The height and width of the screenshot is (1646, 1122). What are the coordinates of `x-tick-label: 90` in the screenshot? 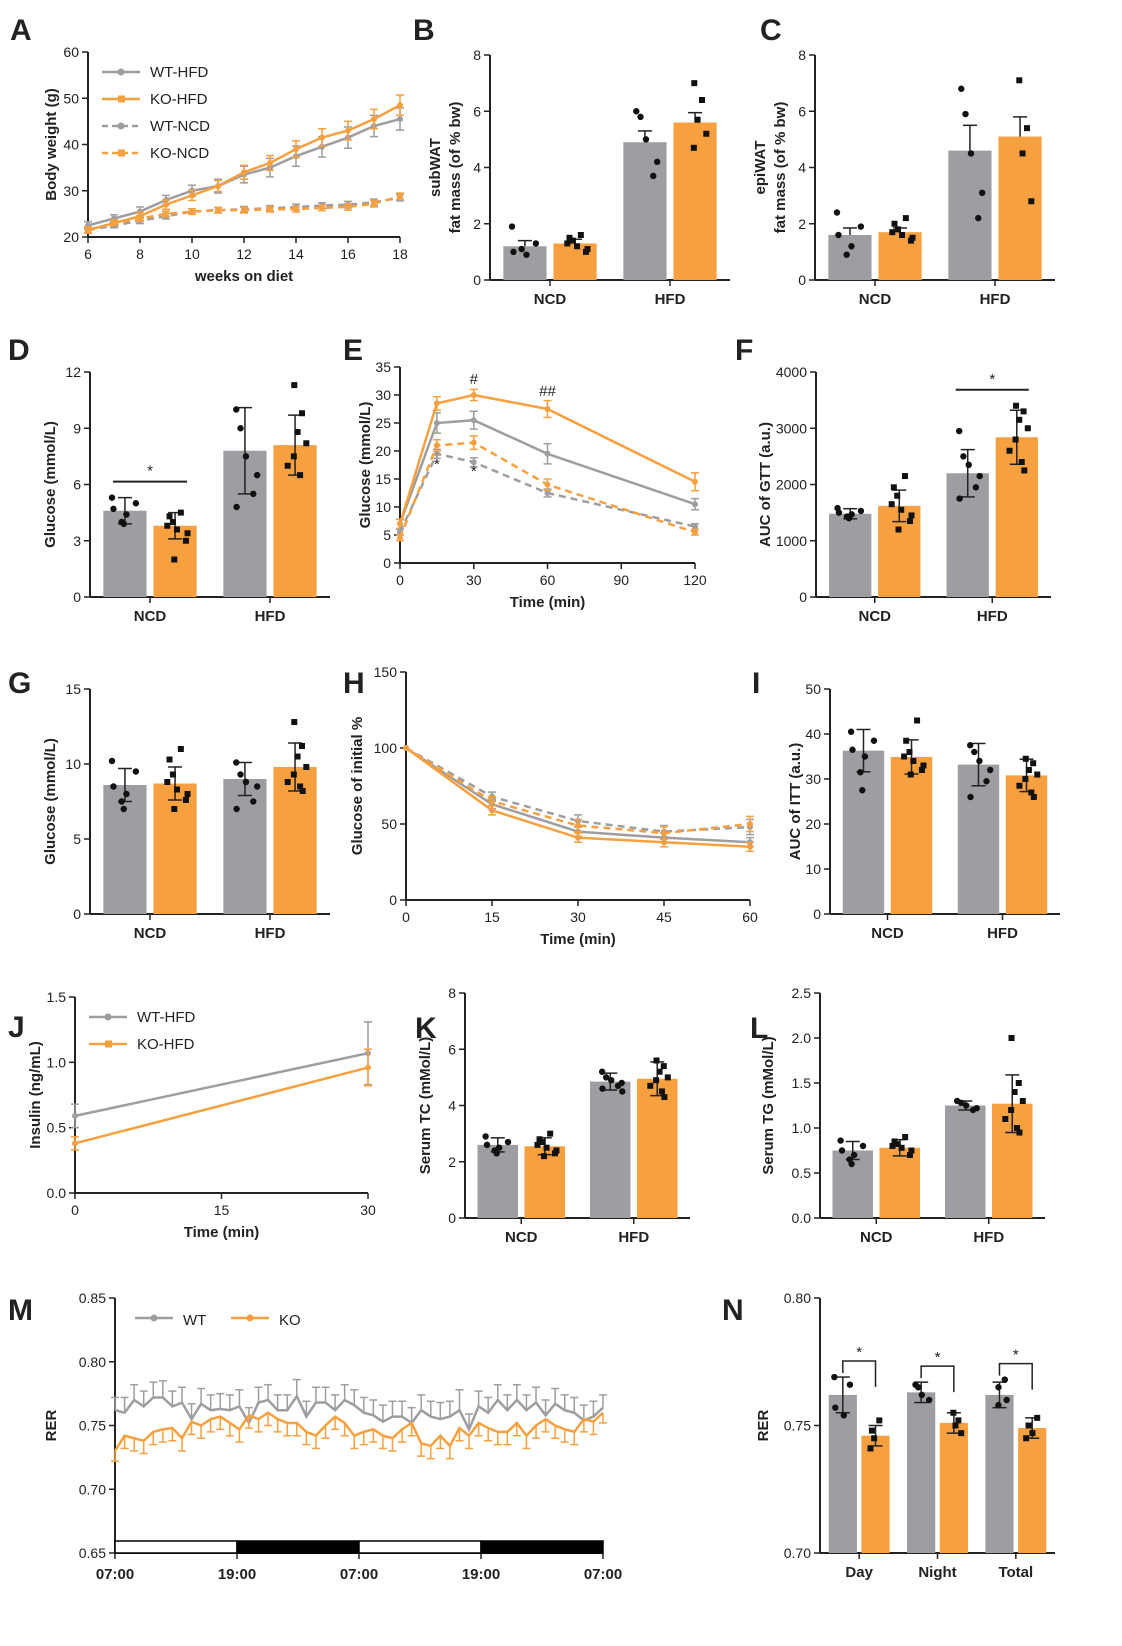 It's located at (621, 580).